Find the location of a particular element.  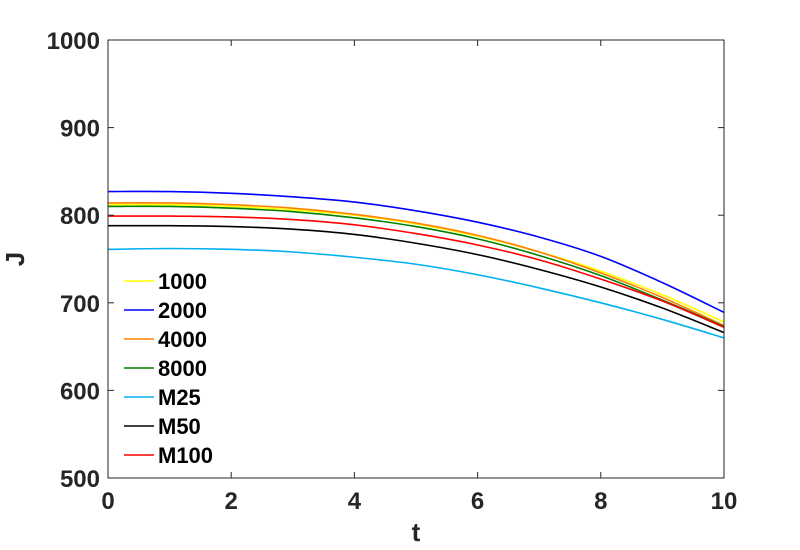

legend: 1000 2000 4000 8000 M25 M50 M100 is located at coordinates (168, 368).